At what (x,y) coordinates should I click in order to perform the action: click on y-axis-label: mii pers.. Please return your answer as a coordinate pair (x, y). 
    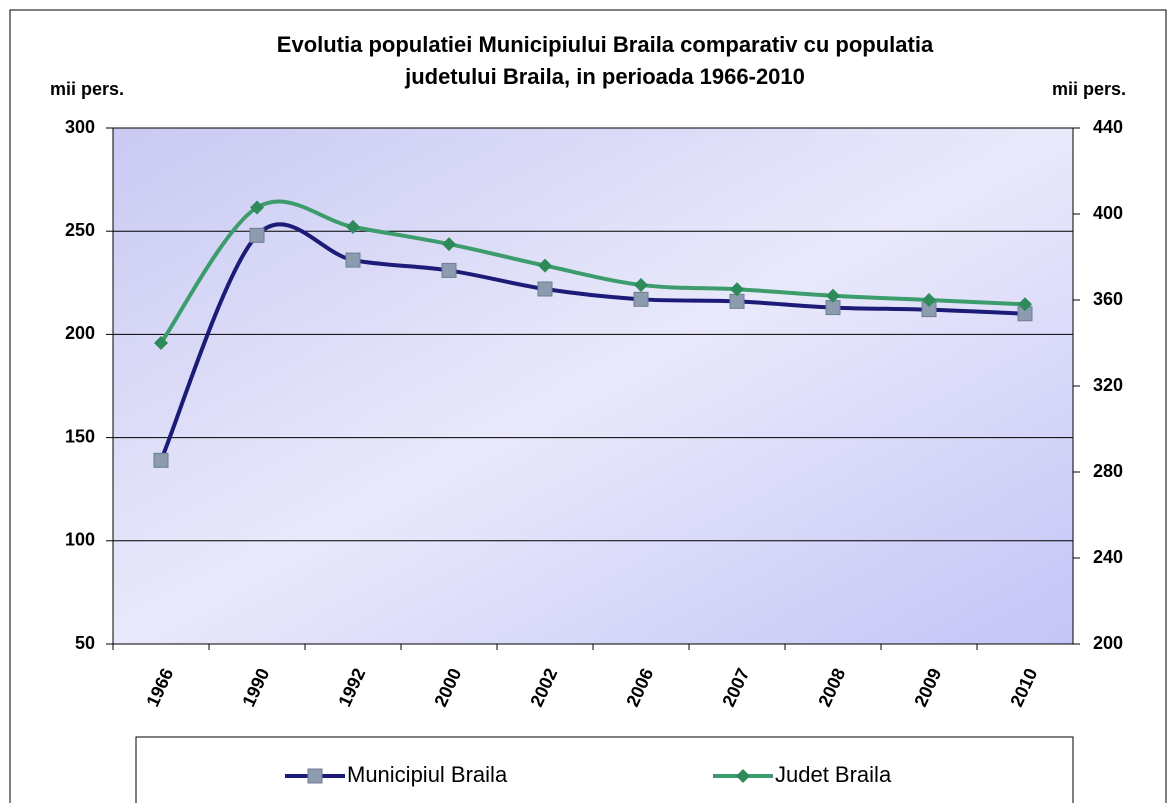
    Looking at the image, I should click on (87, 89).